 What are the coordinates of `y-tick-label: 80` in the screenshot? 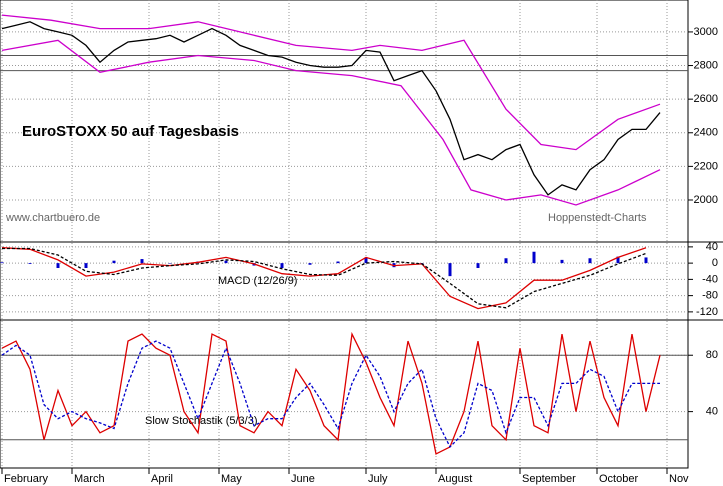 It's located at (712, 355).